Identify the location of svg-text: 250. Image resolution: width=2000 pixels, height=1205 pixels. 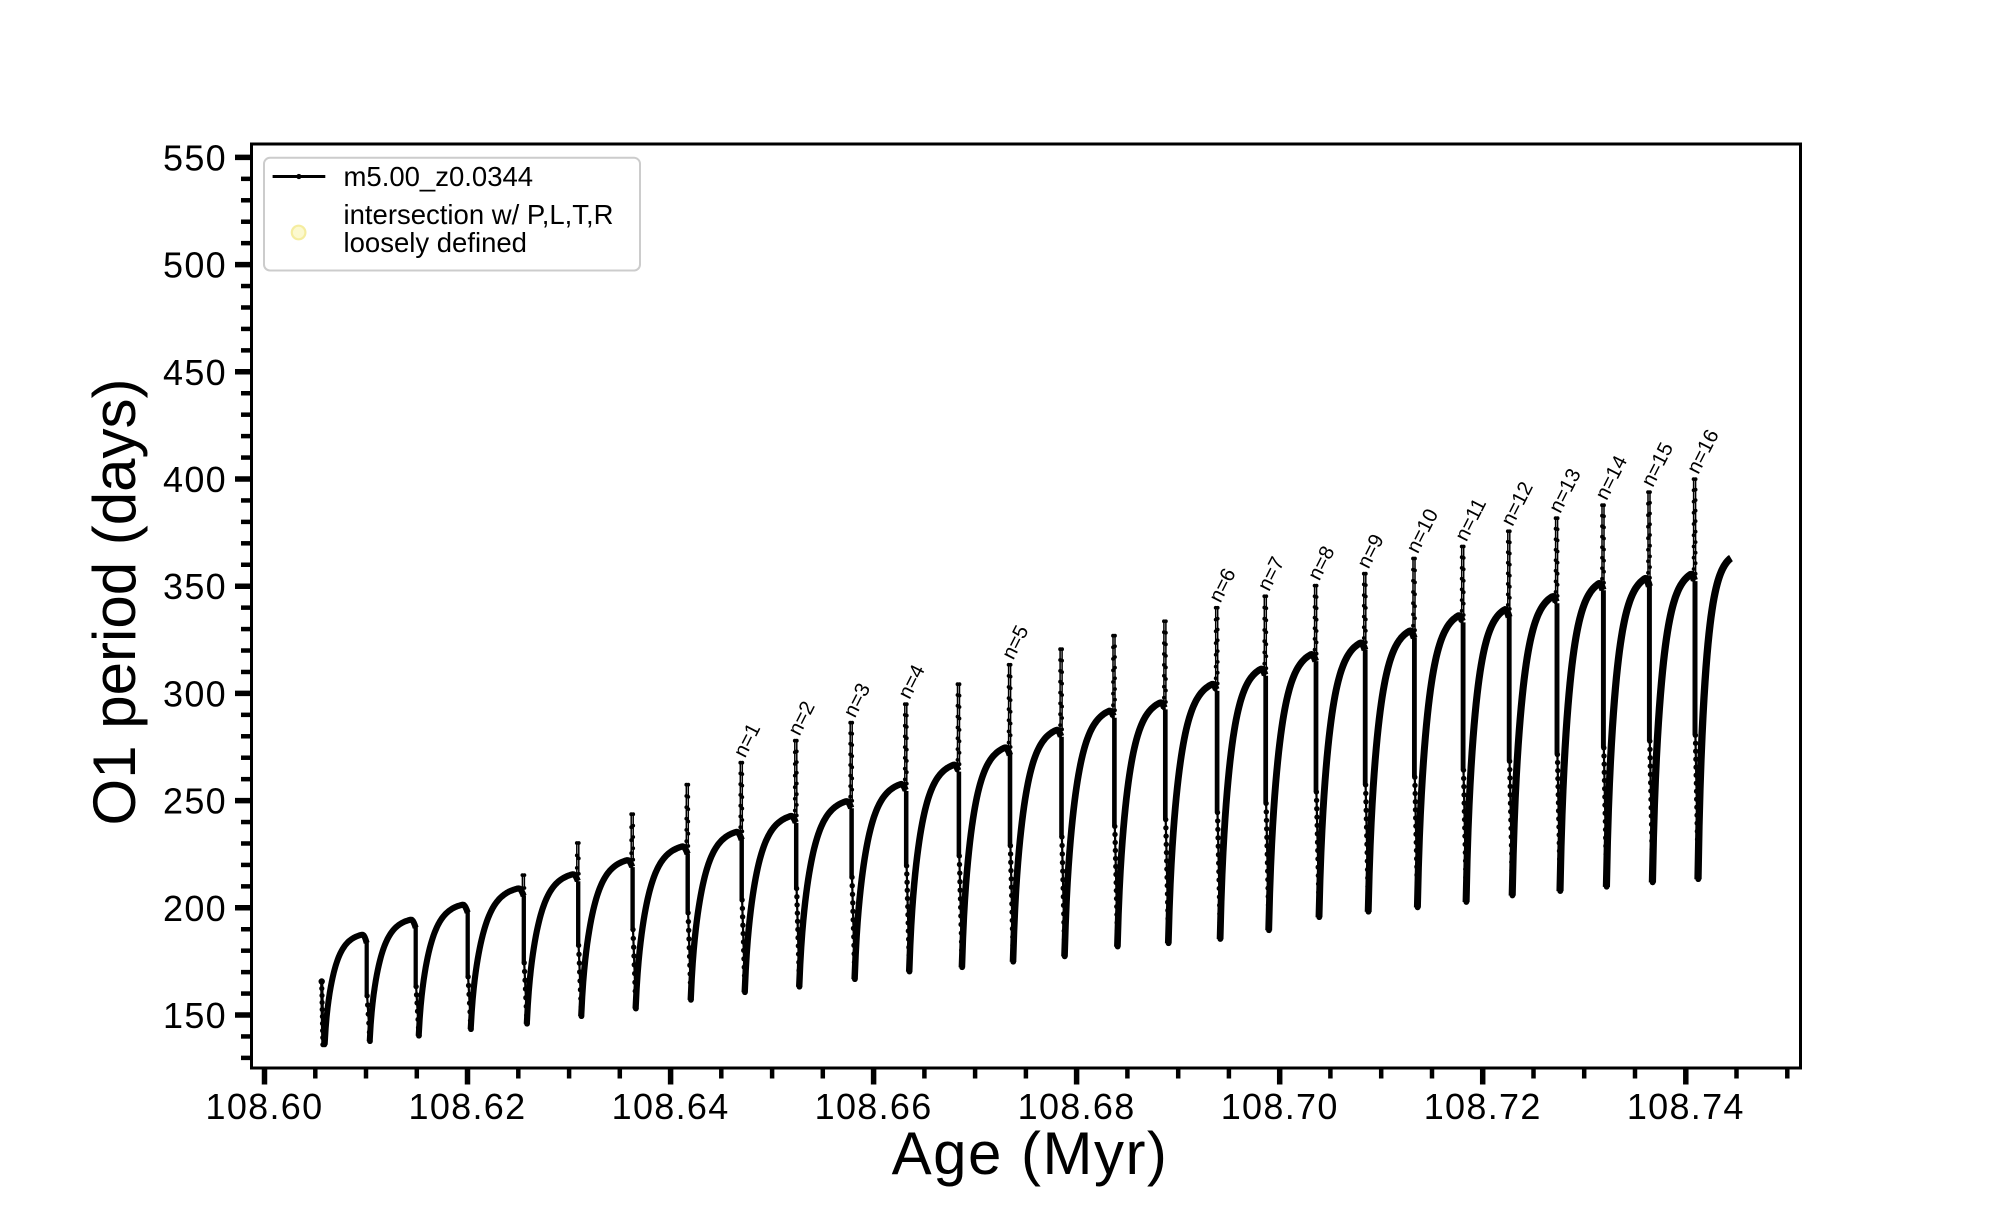
(195, 801).